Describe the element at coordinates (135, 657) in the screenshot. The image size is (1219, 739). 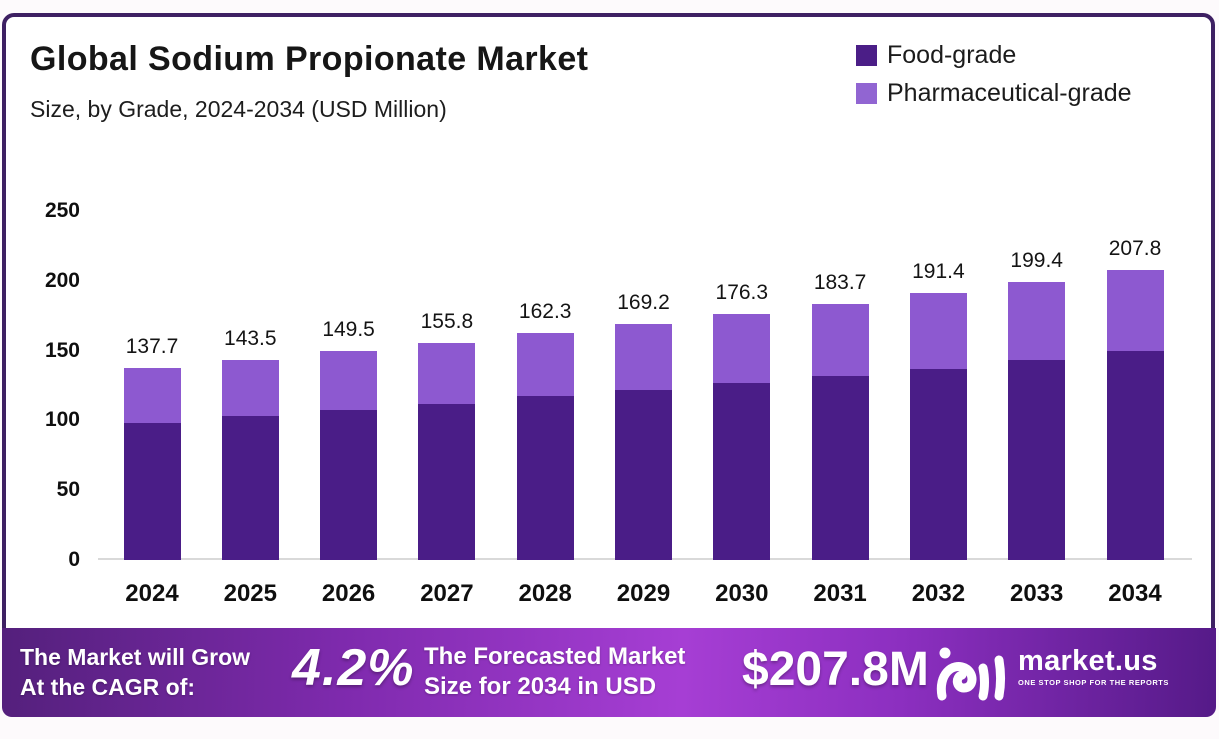
I see `cagr-caption-line1: The Market will Grow` at that location.